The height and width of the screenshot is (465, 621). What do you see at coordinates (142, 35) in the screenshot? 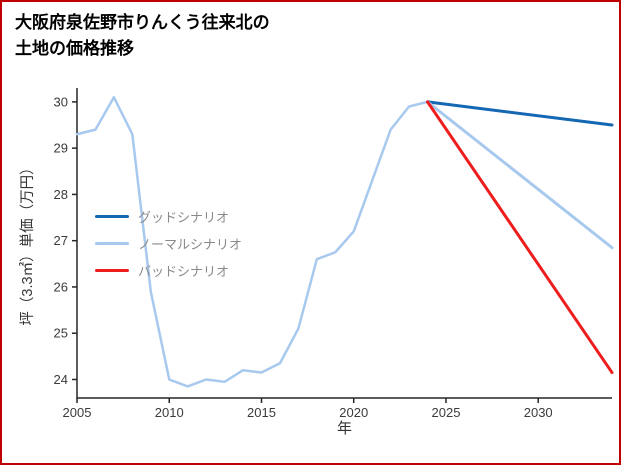
I see `page-title: 大阪府泉佐野市りんくう往来北の 土地の価格推移` at bounding box center [142, 35].